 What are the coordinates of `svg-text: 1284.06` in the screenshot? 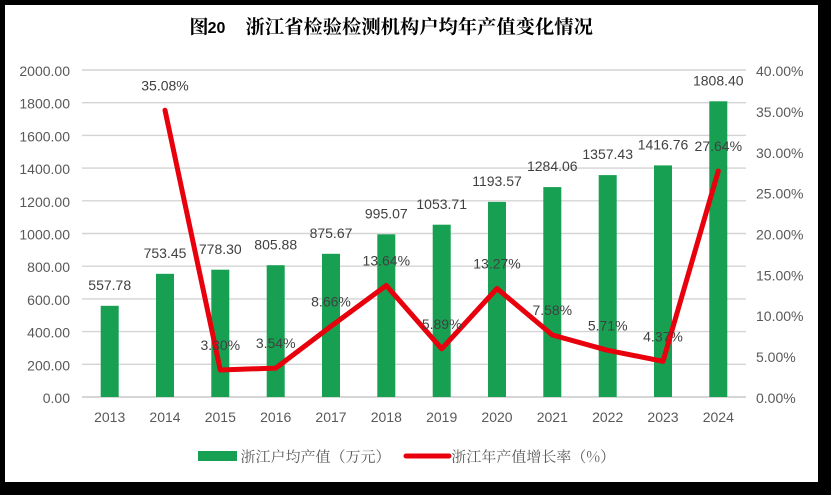 It's located at (552, 166).